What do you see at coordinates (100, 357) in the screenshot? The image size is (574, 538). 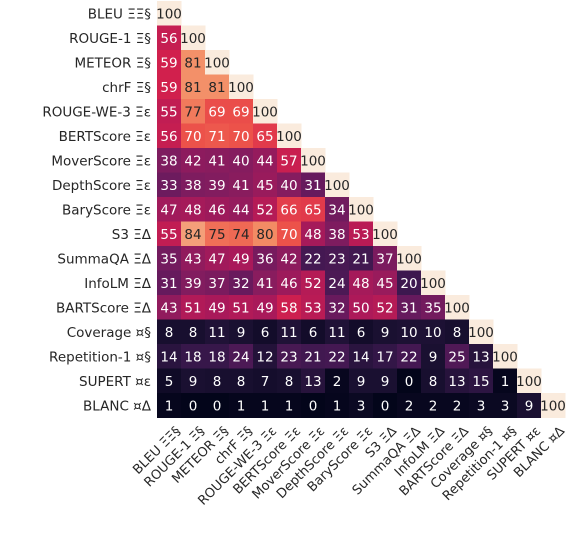 I see `row-label: Repetition-1 ¤§` at bounding box center [100, 357].